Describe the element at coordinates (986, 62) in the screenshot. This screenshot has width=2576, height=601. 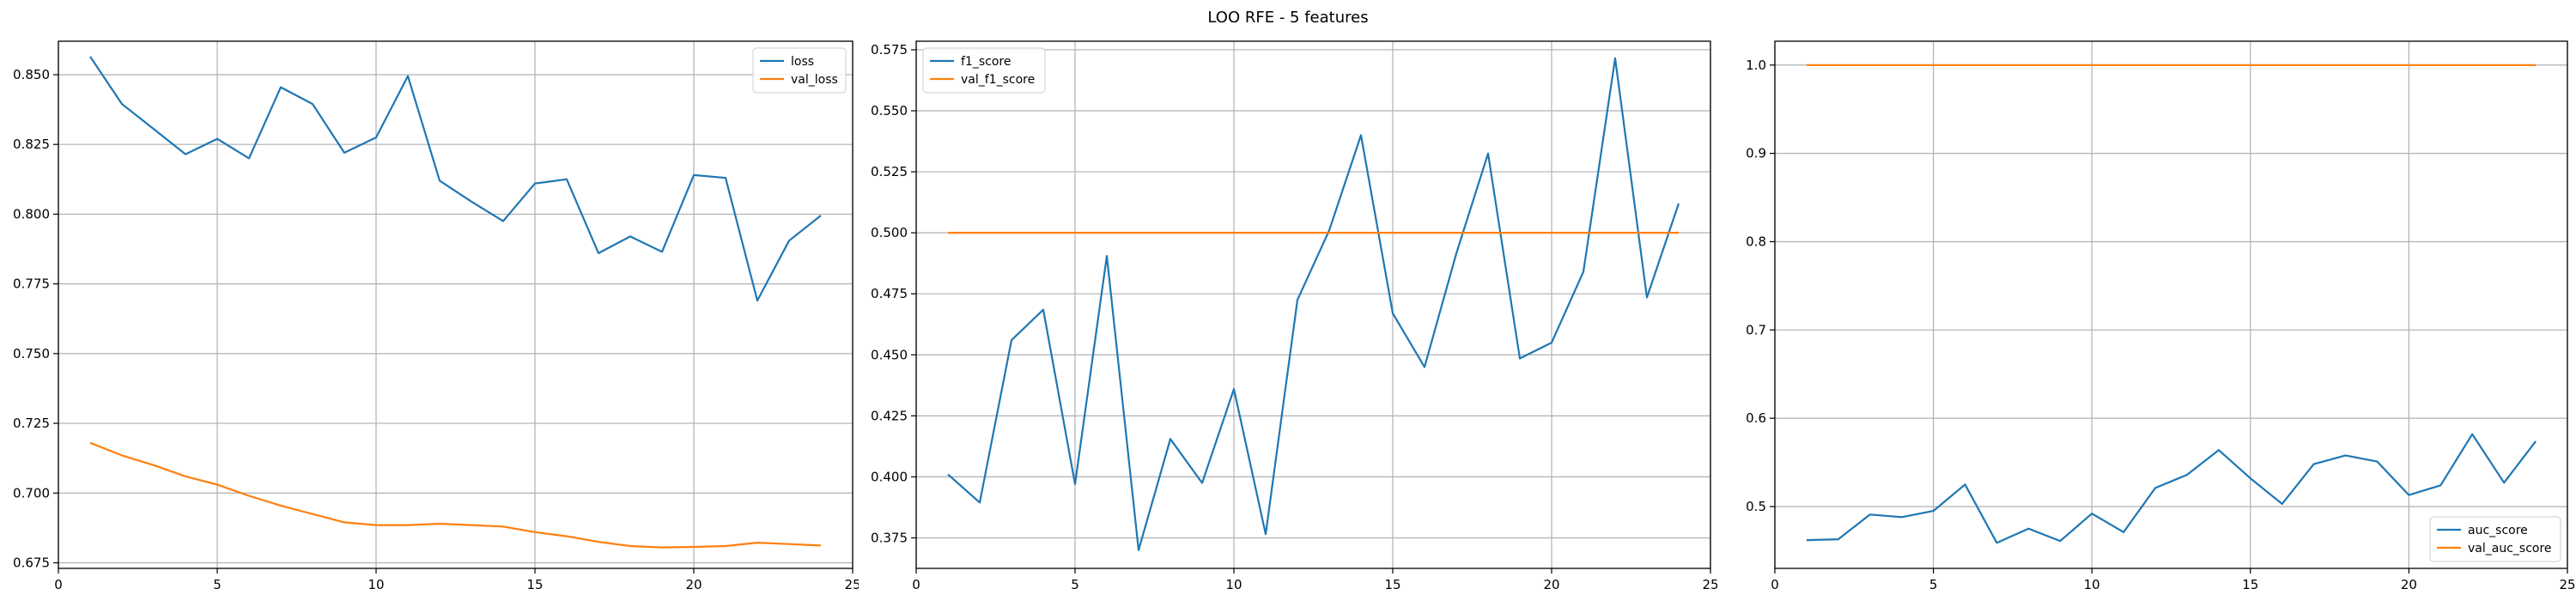
I see `legend-label: f1_score` at that location.